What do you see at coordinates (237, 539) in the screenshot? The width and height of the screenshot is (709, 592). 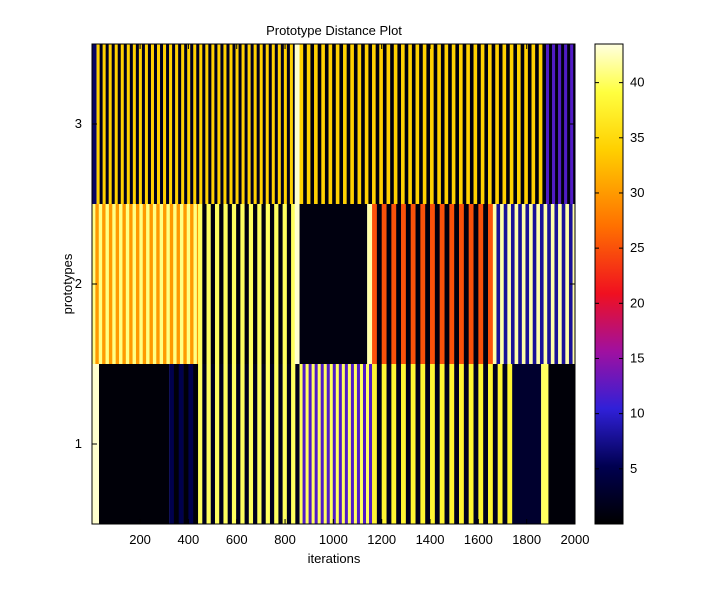 I see `x-tick-label: 600` at bounding box center [237, 539].